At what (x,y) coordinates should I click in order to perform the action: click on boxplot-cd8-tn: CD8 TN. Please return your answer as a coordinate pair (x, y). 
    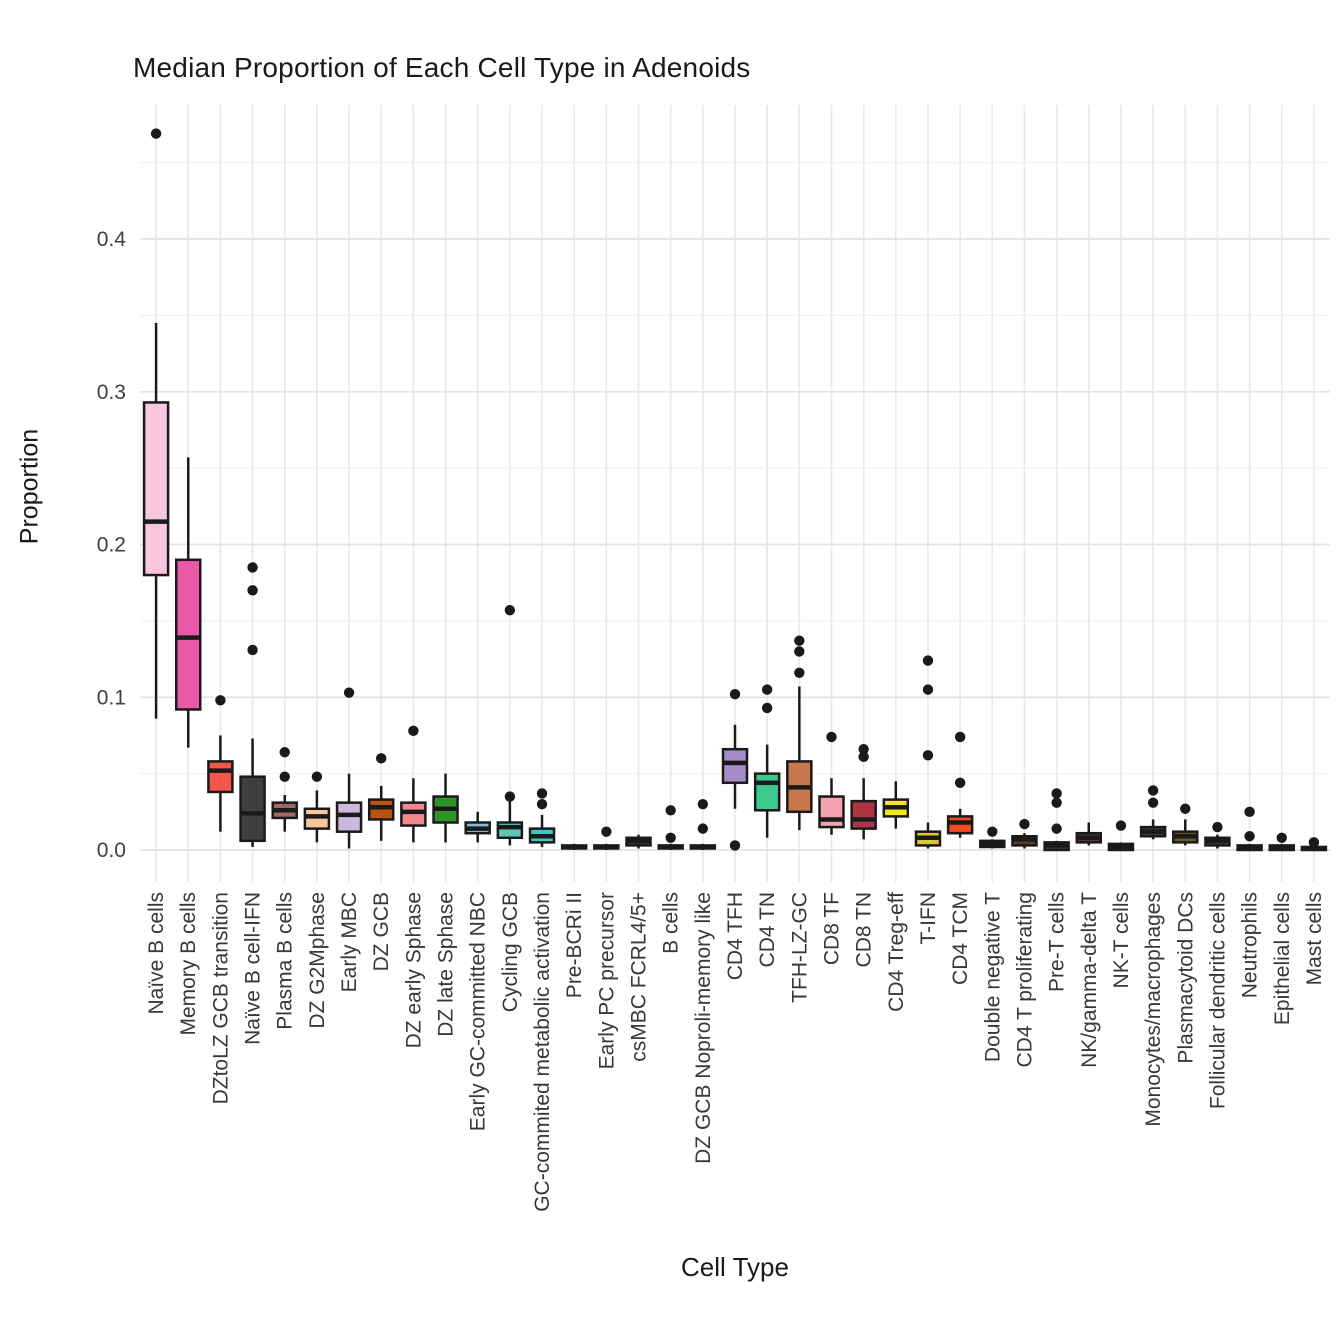
    Looking at the image, I should click on (863, 855).